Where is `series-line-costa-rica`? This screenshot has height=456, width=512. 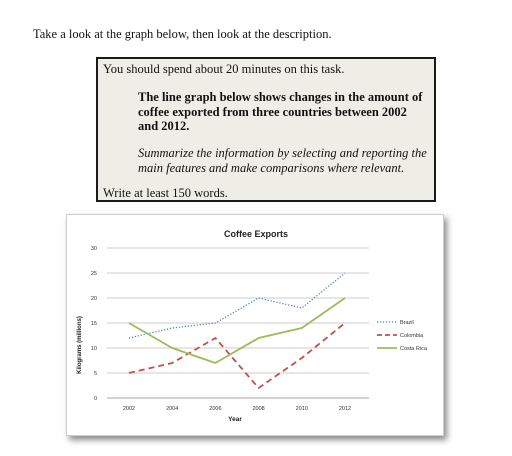 series-line-costa-rica is located at coordinates (237, 330).